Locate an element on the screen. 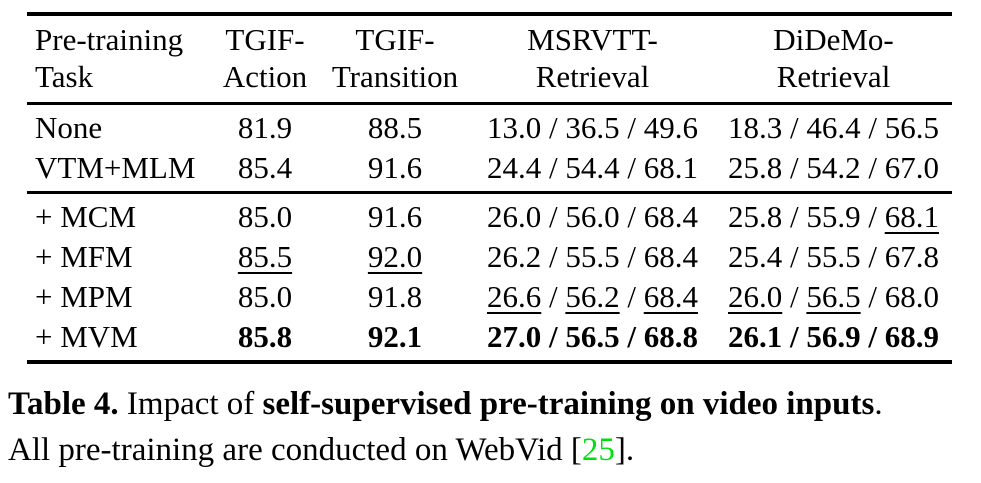 The image size is (981, 483). text-segment: 92.0 is located at coordinates (395, 256).